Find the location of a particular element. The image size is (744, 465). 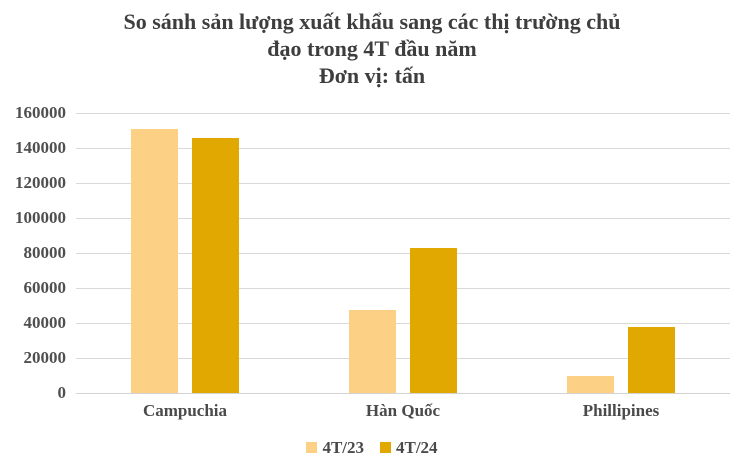

y-axis-tick-label: 80000 is located at coordinates (45, 252).